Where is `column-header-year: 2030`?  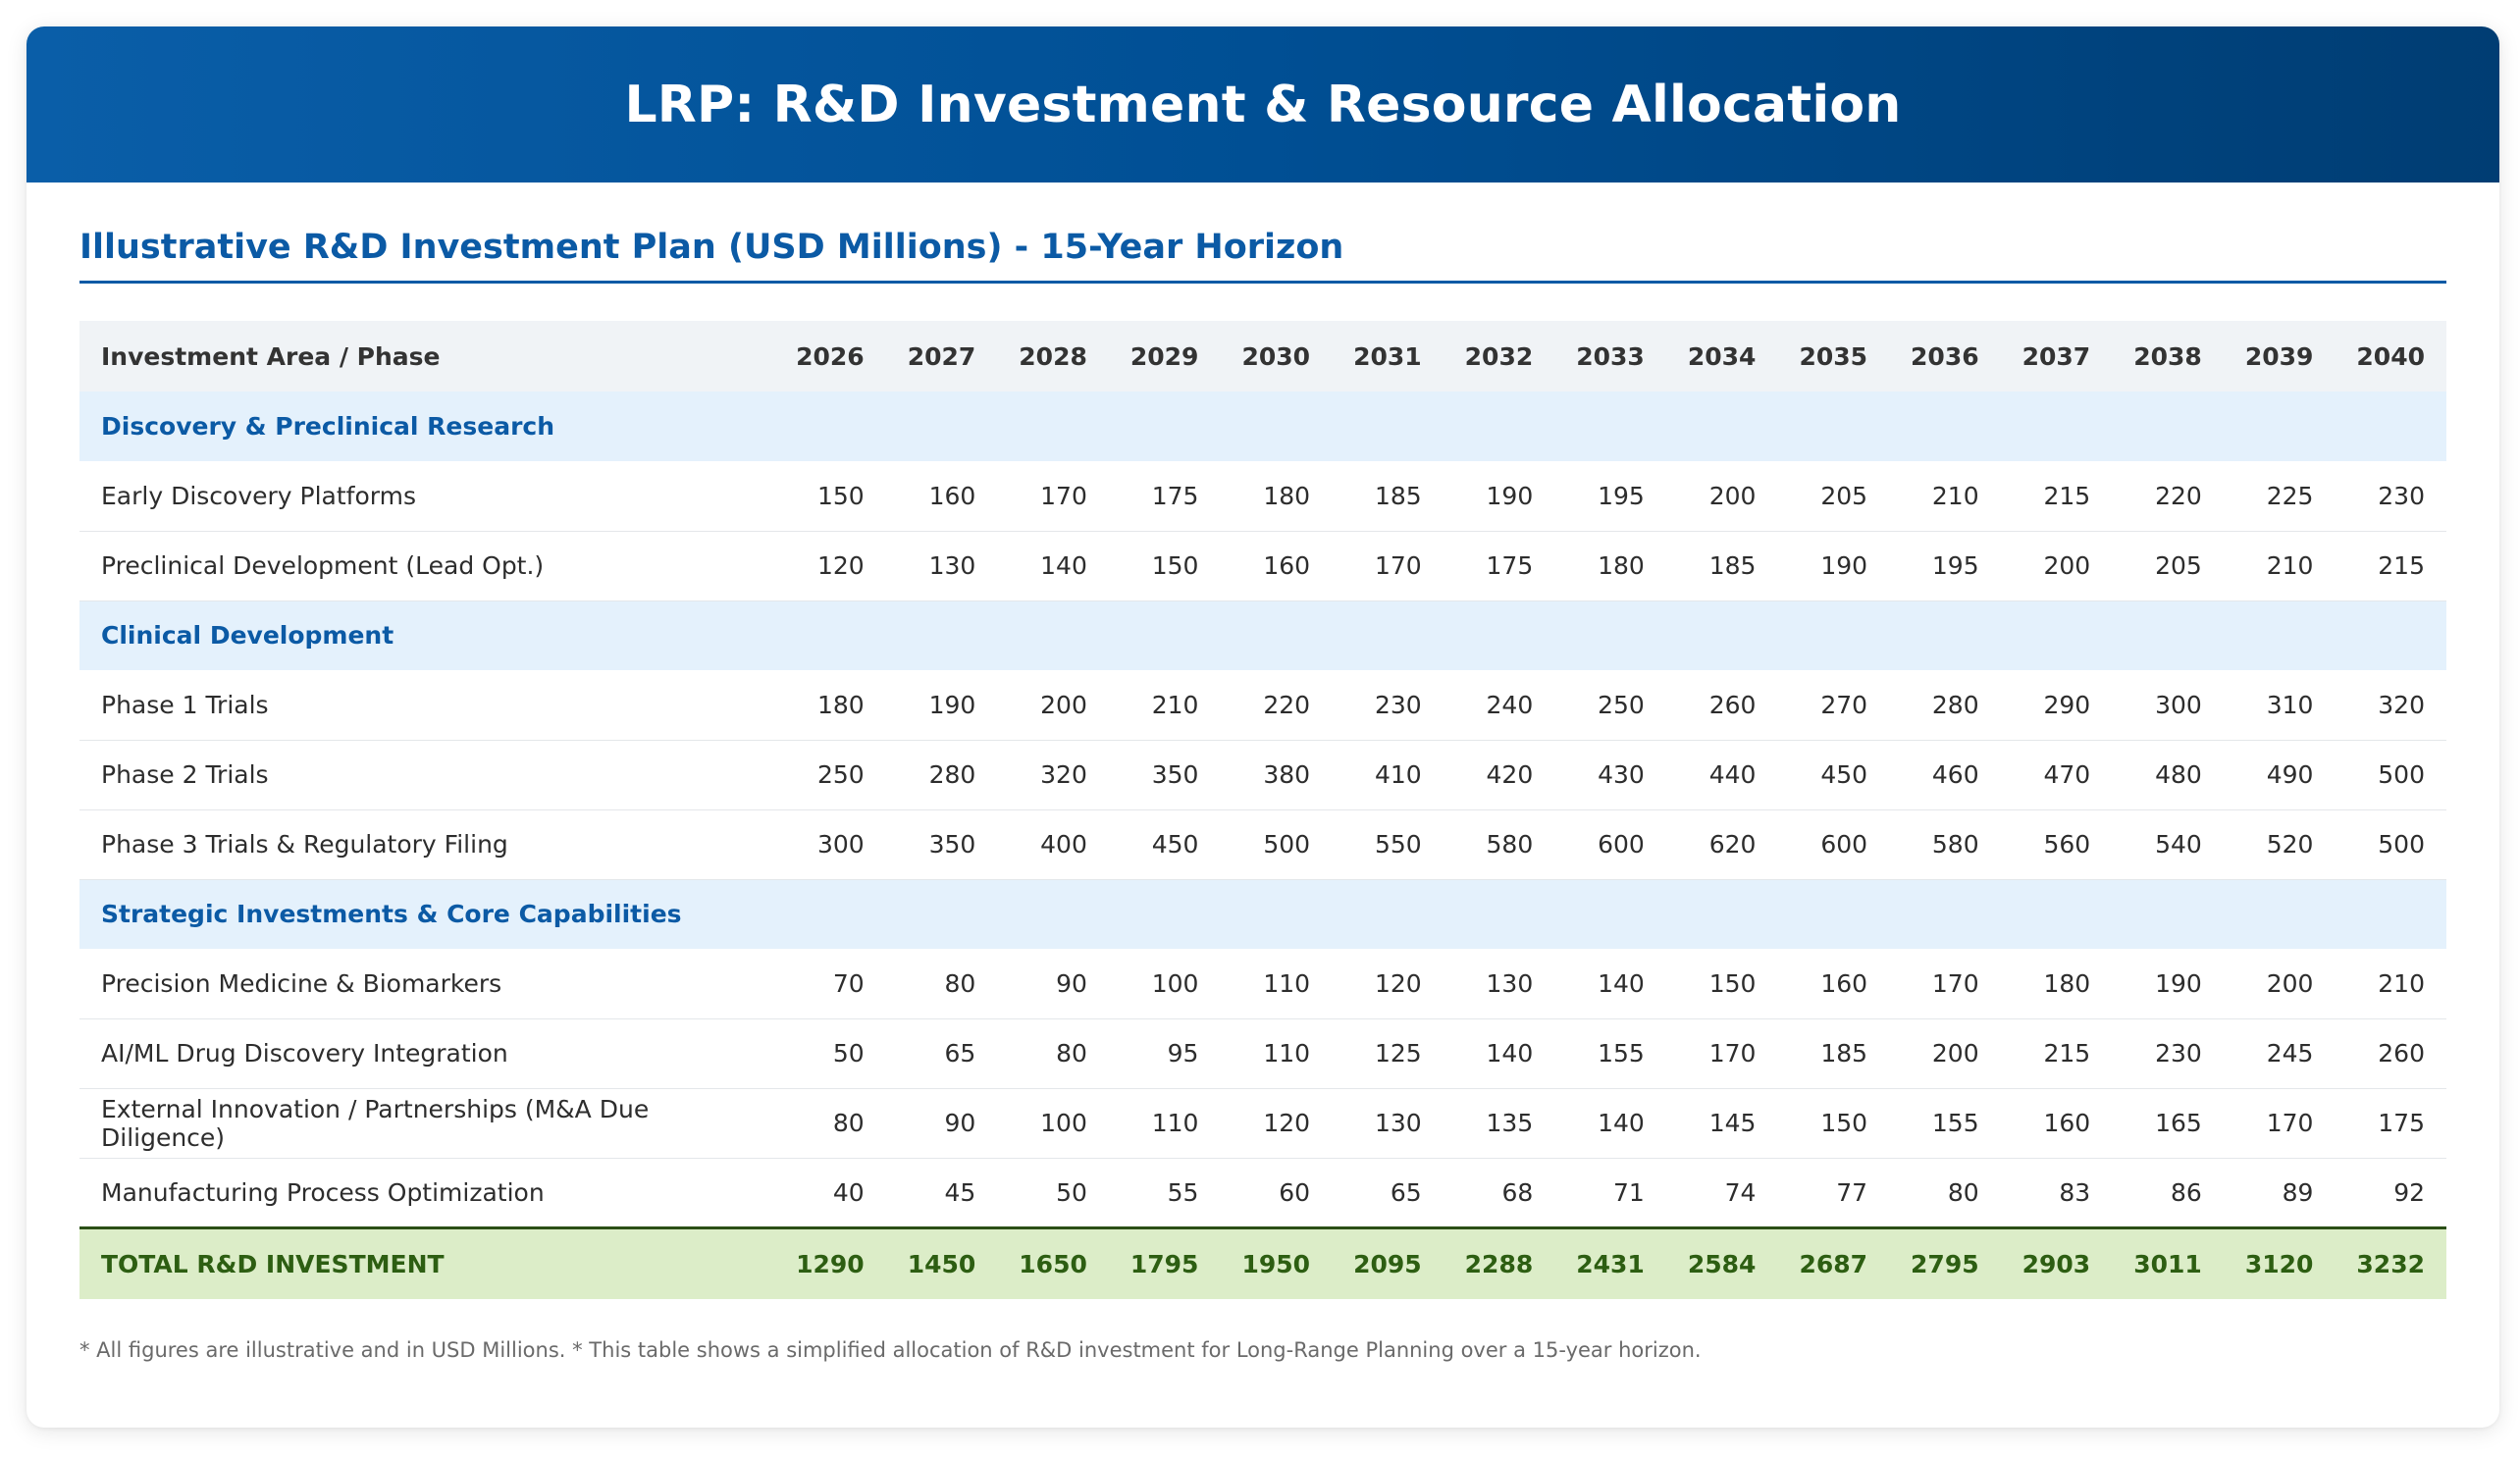
column-header-year: 2030 is located at coordinates (1276, 356).